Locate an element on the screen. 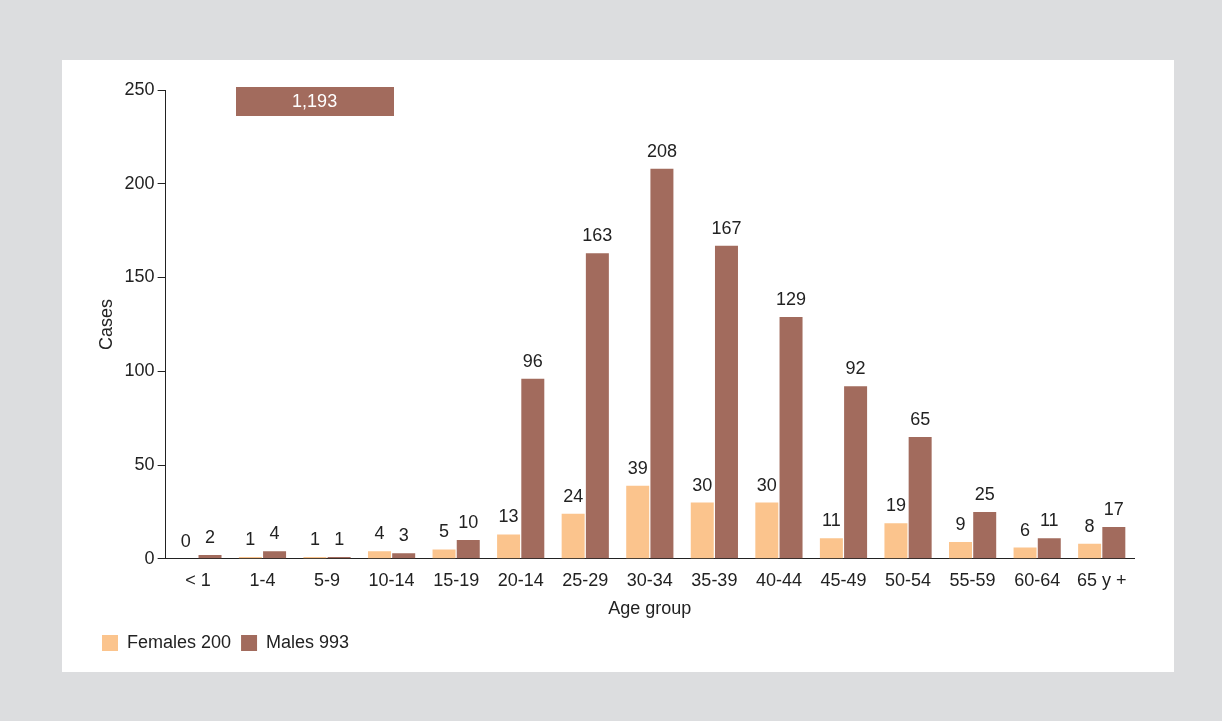 This screenshot has height=721, width=1222. x-tick-label: 65 y + is located at coordinates (1101, 579).